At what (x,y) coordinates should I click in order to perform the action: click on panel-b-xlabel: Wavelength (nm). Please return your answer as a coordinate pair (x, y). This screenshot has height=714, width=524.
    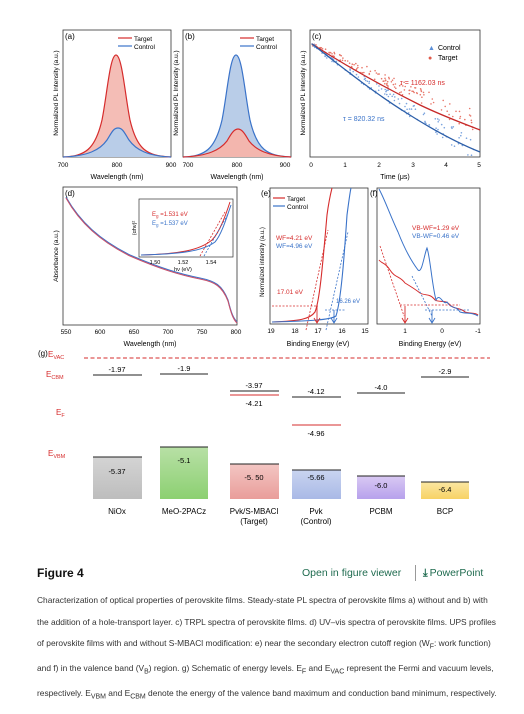
    Looking at the image, I should click on (236, 177).